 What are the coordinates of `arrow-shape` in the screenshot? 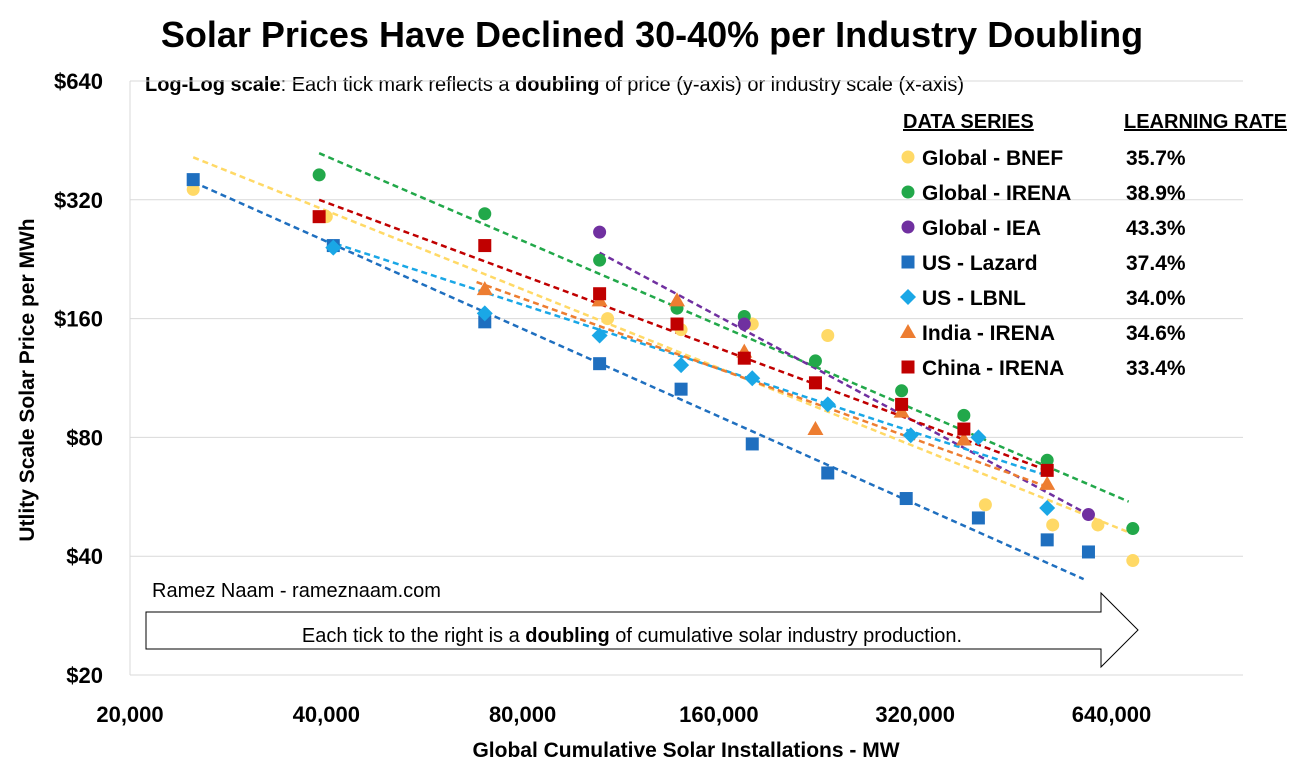 It's located at (642, 630).